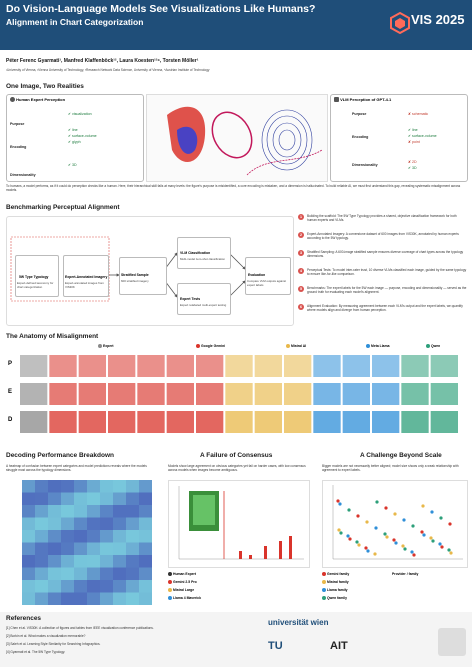  What do you see at coordinates (75, 138) in the screenshot?
I see `human-panel` at bounding box center [75, 138].